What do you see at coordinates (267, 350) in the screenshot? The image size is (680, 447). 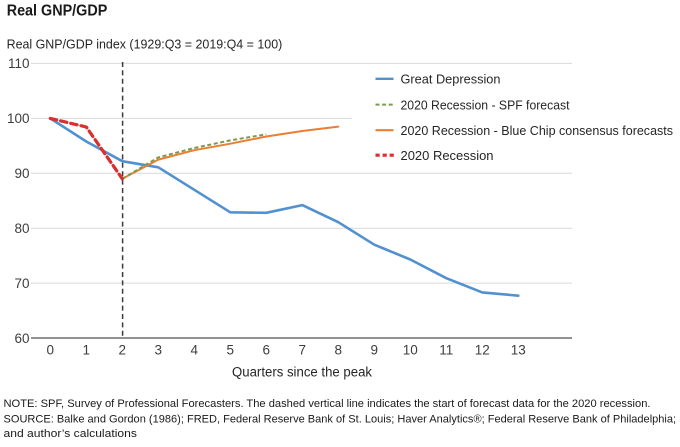 I see `svg-text: 6` at bounding box center [267, 350].